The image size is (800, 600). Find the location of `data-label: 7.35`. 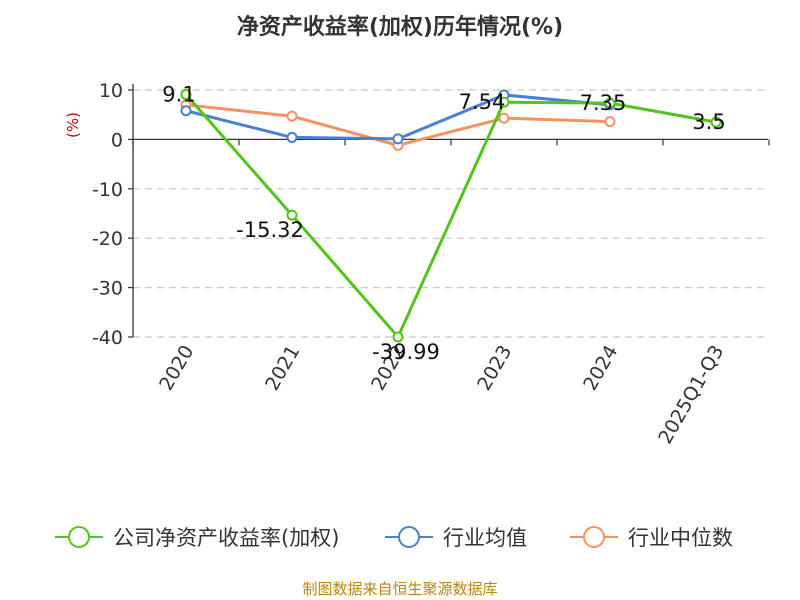

data-label: 7.35 is located at coordinates (603, 103).